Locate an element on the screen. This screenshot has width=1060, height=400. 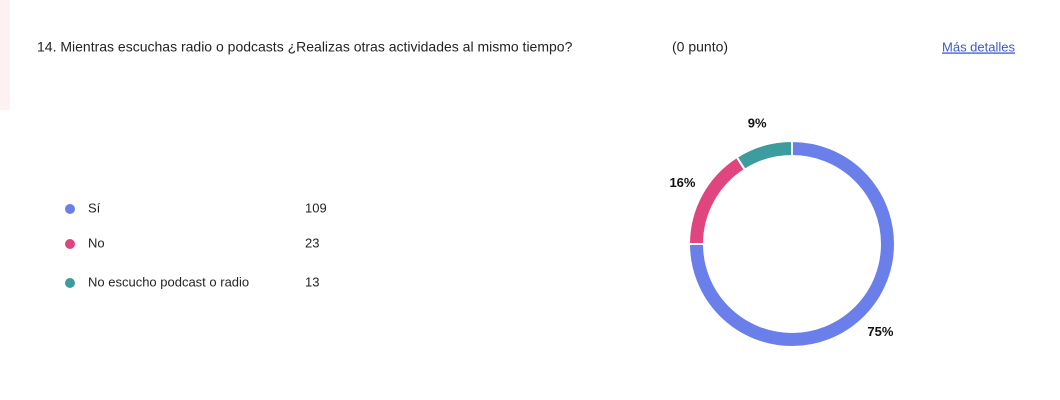
legend-count: 23 is located at coordinates (312, 242).